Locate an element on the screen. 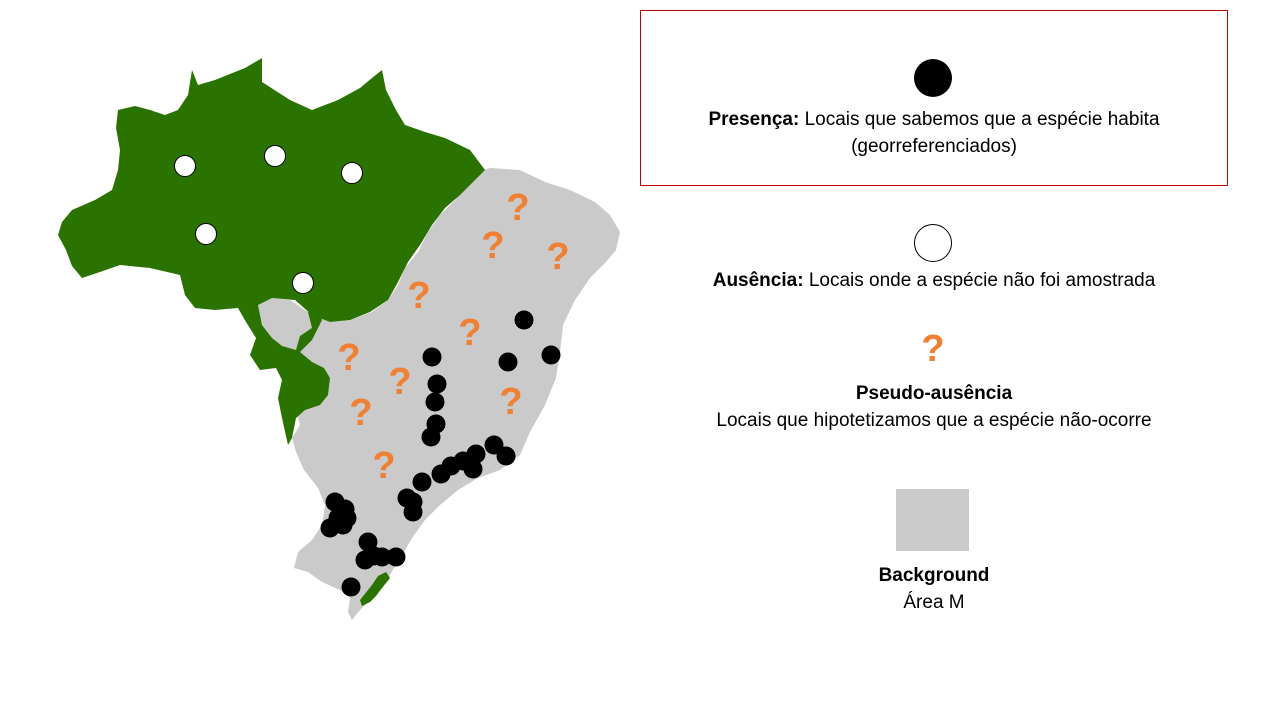 The image size is (1280, 720). absence-description: Locais onde a espécie não foi amostrada is located at coordinates (982, 280).